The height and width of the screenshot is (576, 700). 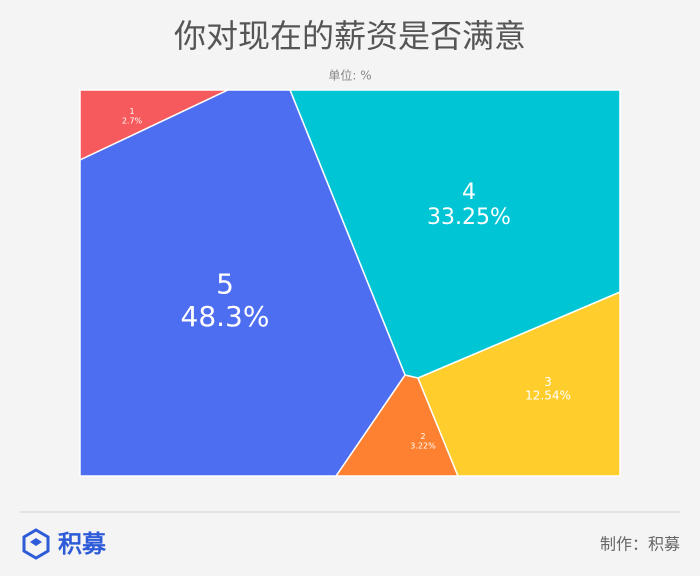 What do you see at coordinates (422, 436) in the screenshot?
I see `cell-label: 2` at bounding box center [422, 436].